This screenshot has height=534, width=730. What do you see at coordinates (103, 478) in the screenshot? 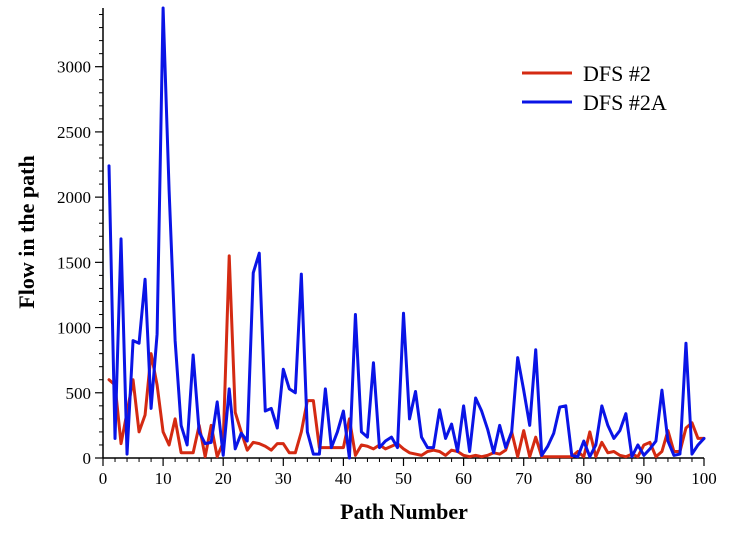
I see `x-tick-label: 0` at bounding box center [103, 478].